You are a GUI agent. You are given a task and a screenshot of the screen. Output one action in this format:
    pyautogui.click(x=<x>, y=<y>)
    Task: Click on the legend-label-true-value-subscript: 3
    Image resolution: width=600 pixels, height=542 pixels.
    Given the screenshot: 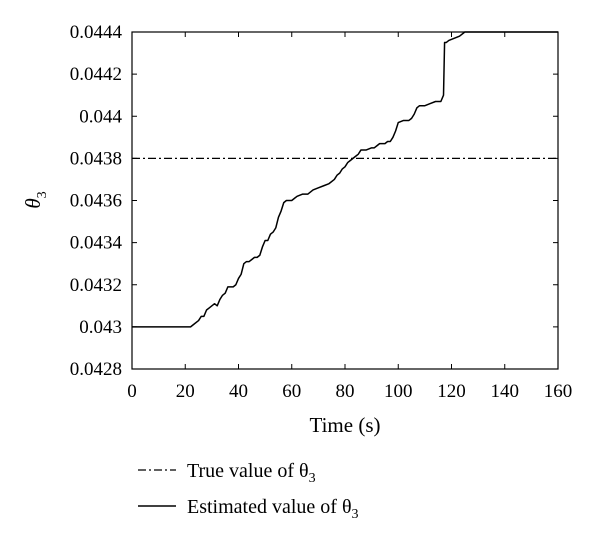 What is the action you would take?
    pyautogui.click(x=312, y=478)
    